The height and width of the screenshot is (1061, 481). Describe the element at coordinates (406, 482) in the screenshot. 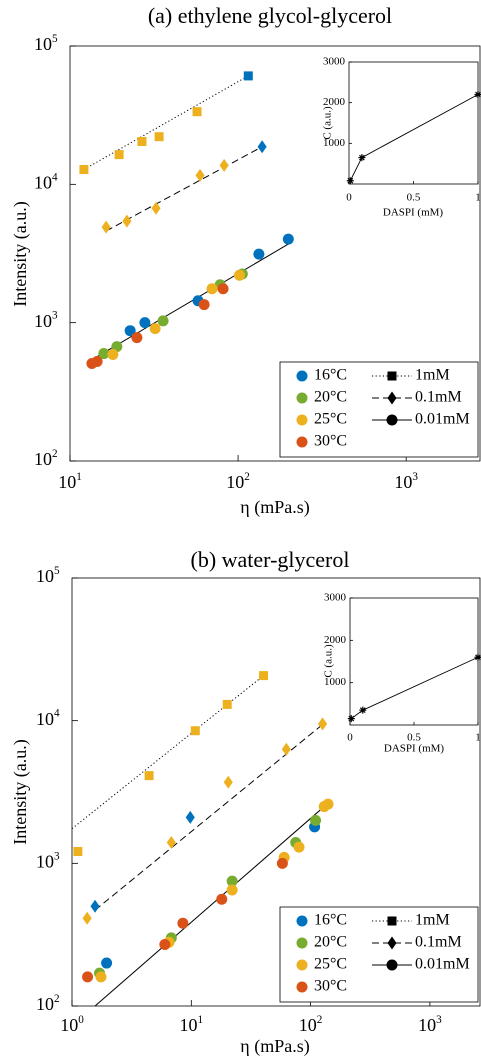

I see `x-tick-label: 10³` at that location.